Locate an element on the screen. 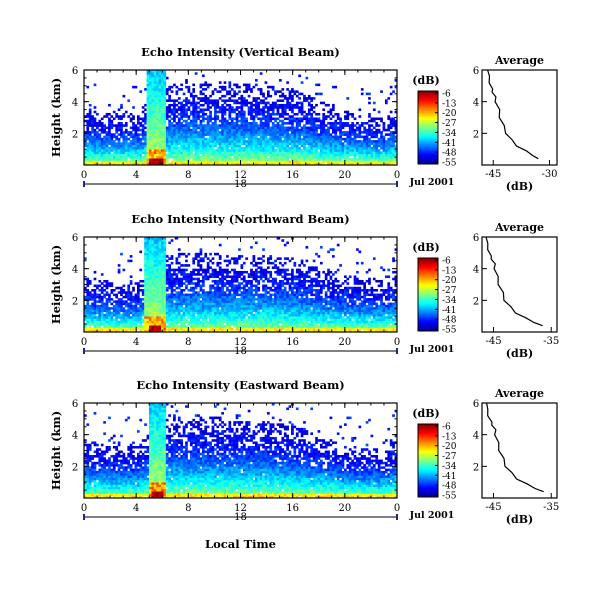 The height and width of the screenshot is (598, 613). heatmap-title: Echo Intensity (Eastward Beam) is located at coordinates (240, 385).